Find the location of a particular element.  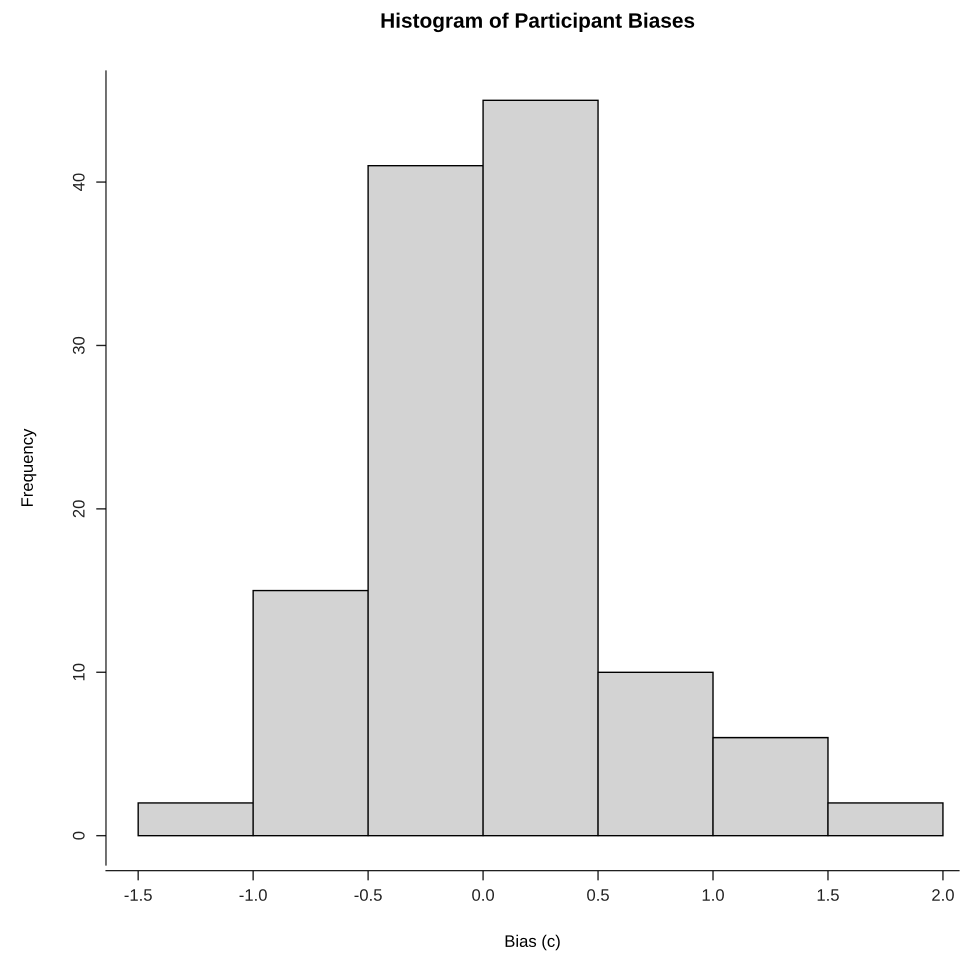

x-tick-label: 0.5 is located at coordinates (598, 895).